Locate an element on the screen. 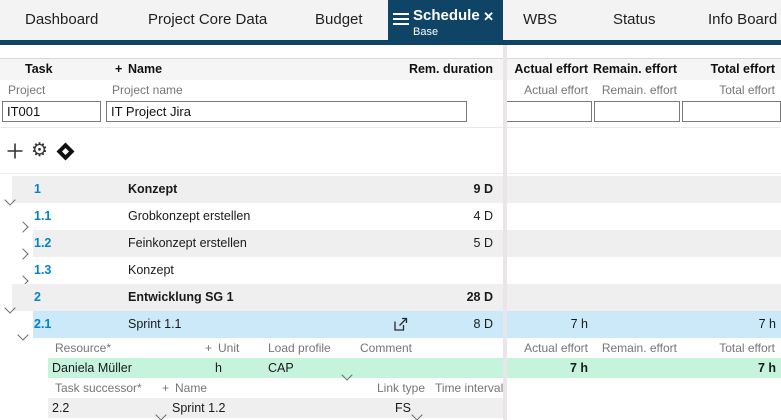 This screenshot has width=781, height=420. resource-name-cell: Daniela Müller is located at coordinates (92, 368).